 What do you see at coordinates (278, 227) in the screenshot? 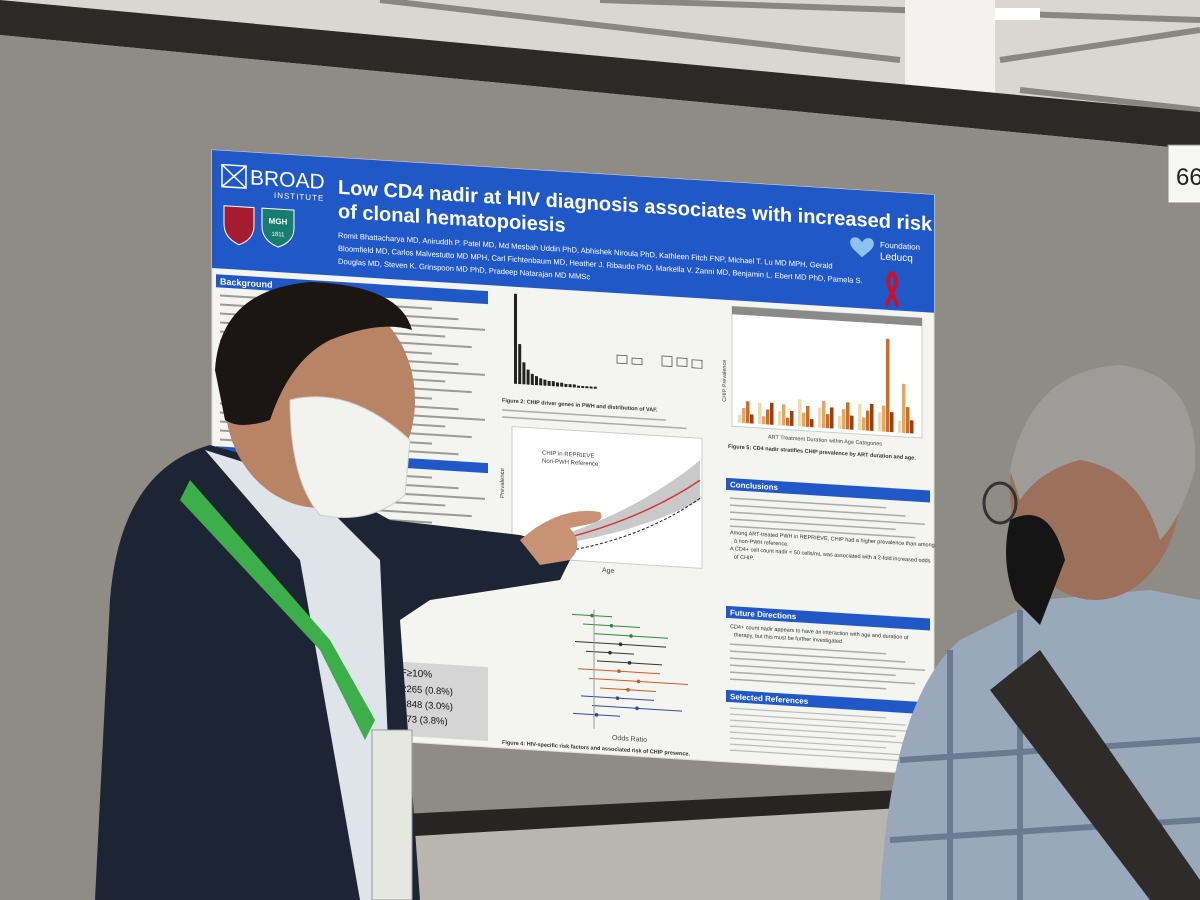
I see `mgh-shield` at bounding box center [278, 227].